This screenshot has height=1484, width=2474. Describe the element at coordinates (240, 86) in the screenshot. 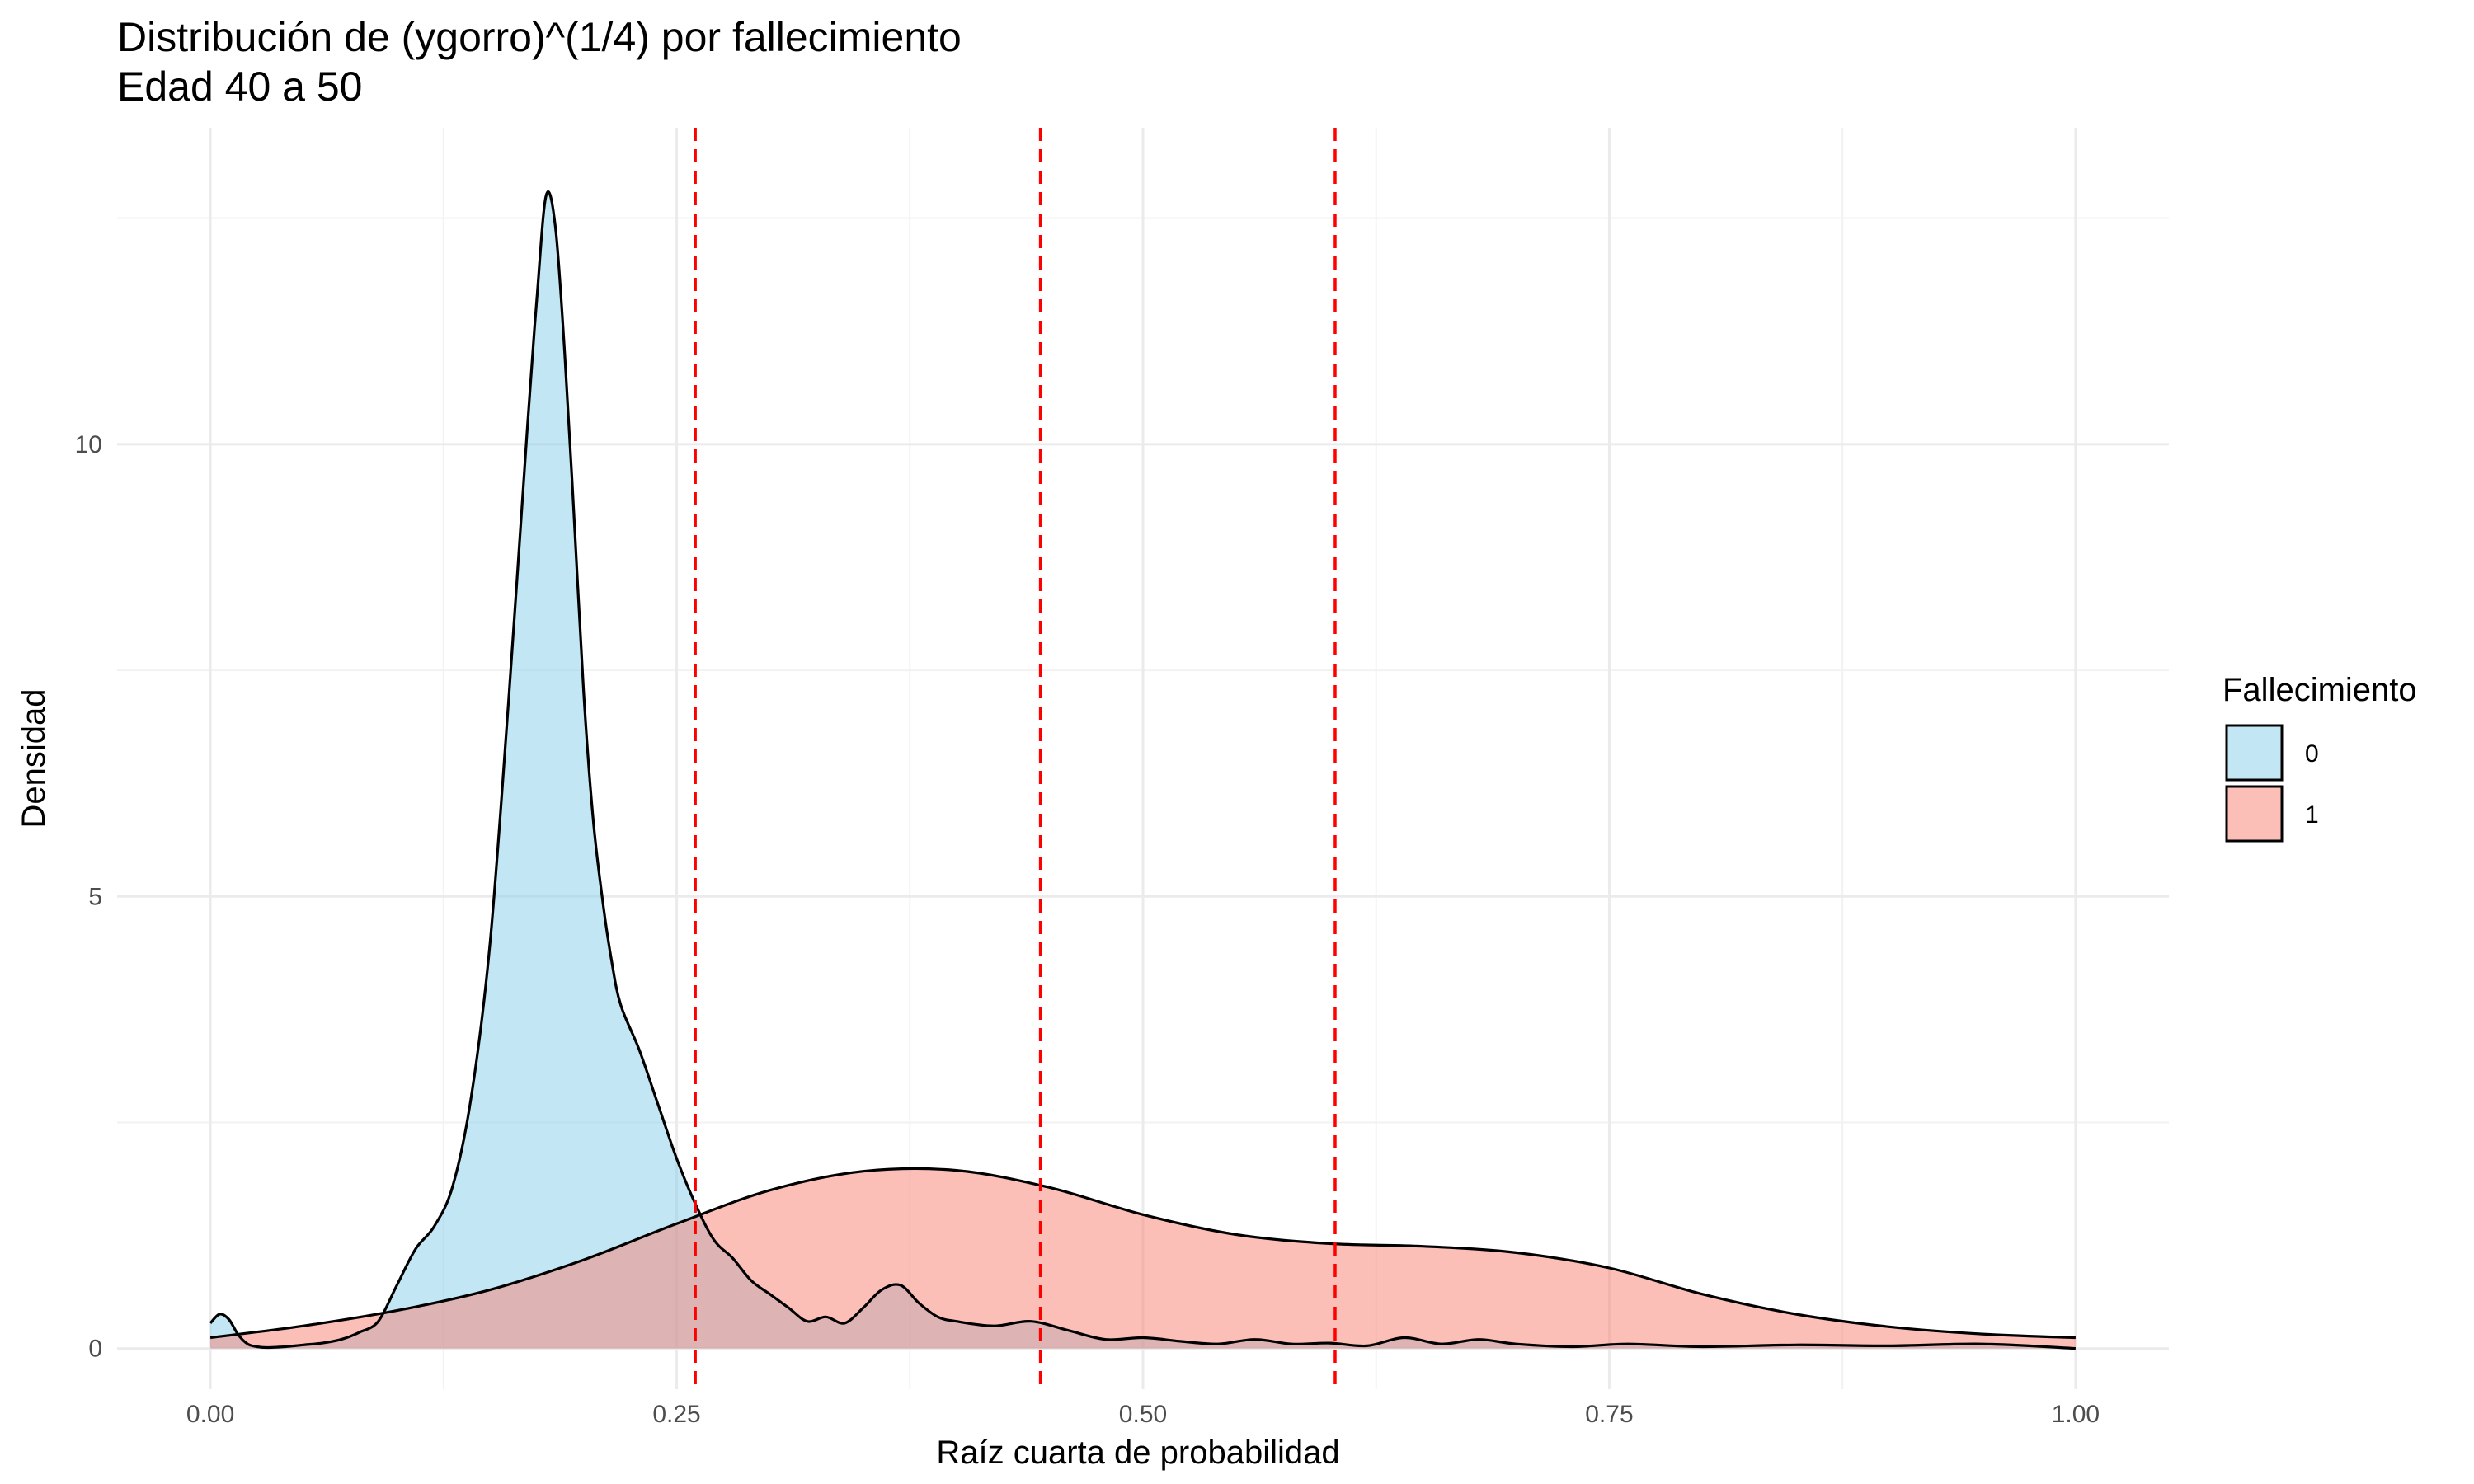

I see `chart-subtitle: Edad 40 a 50` at that location.